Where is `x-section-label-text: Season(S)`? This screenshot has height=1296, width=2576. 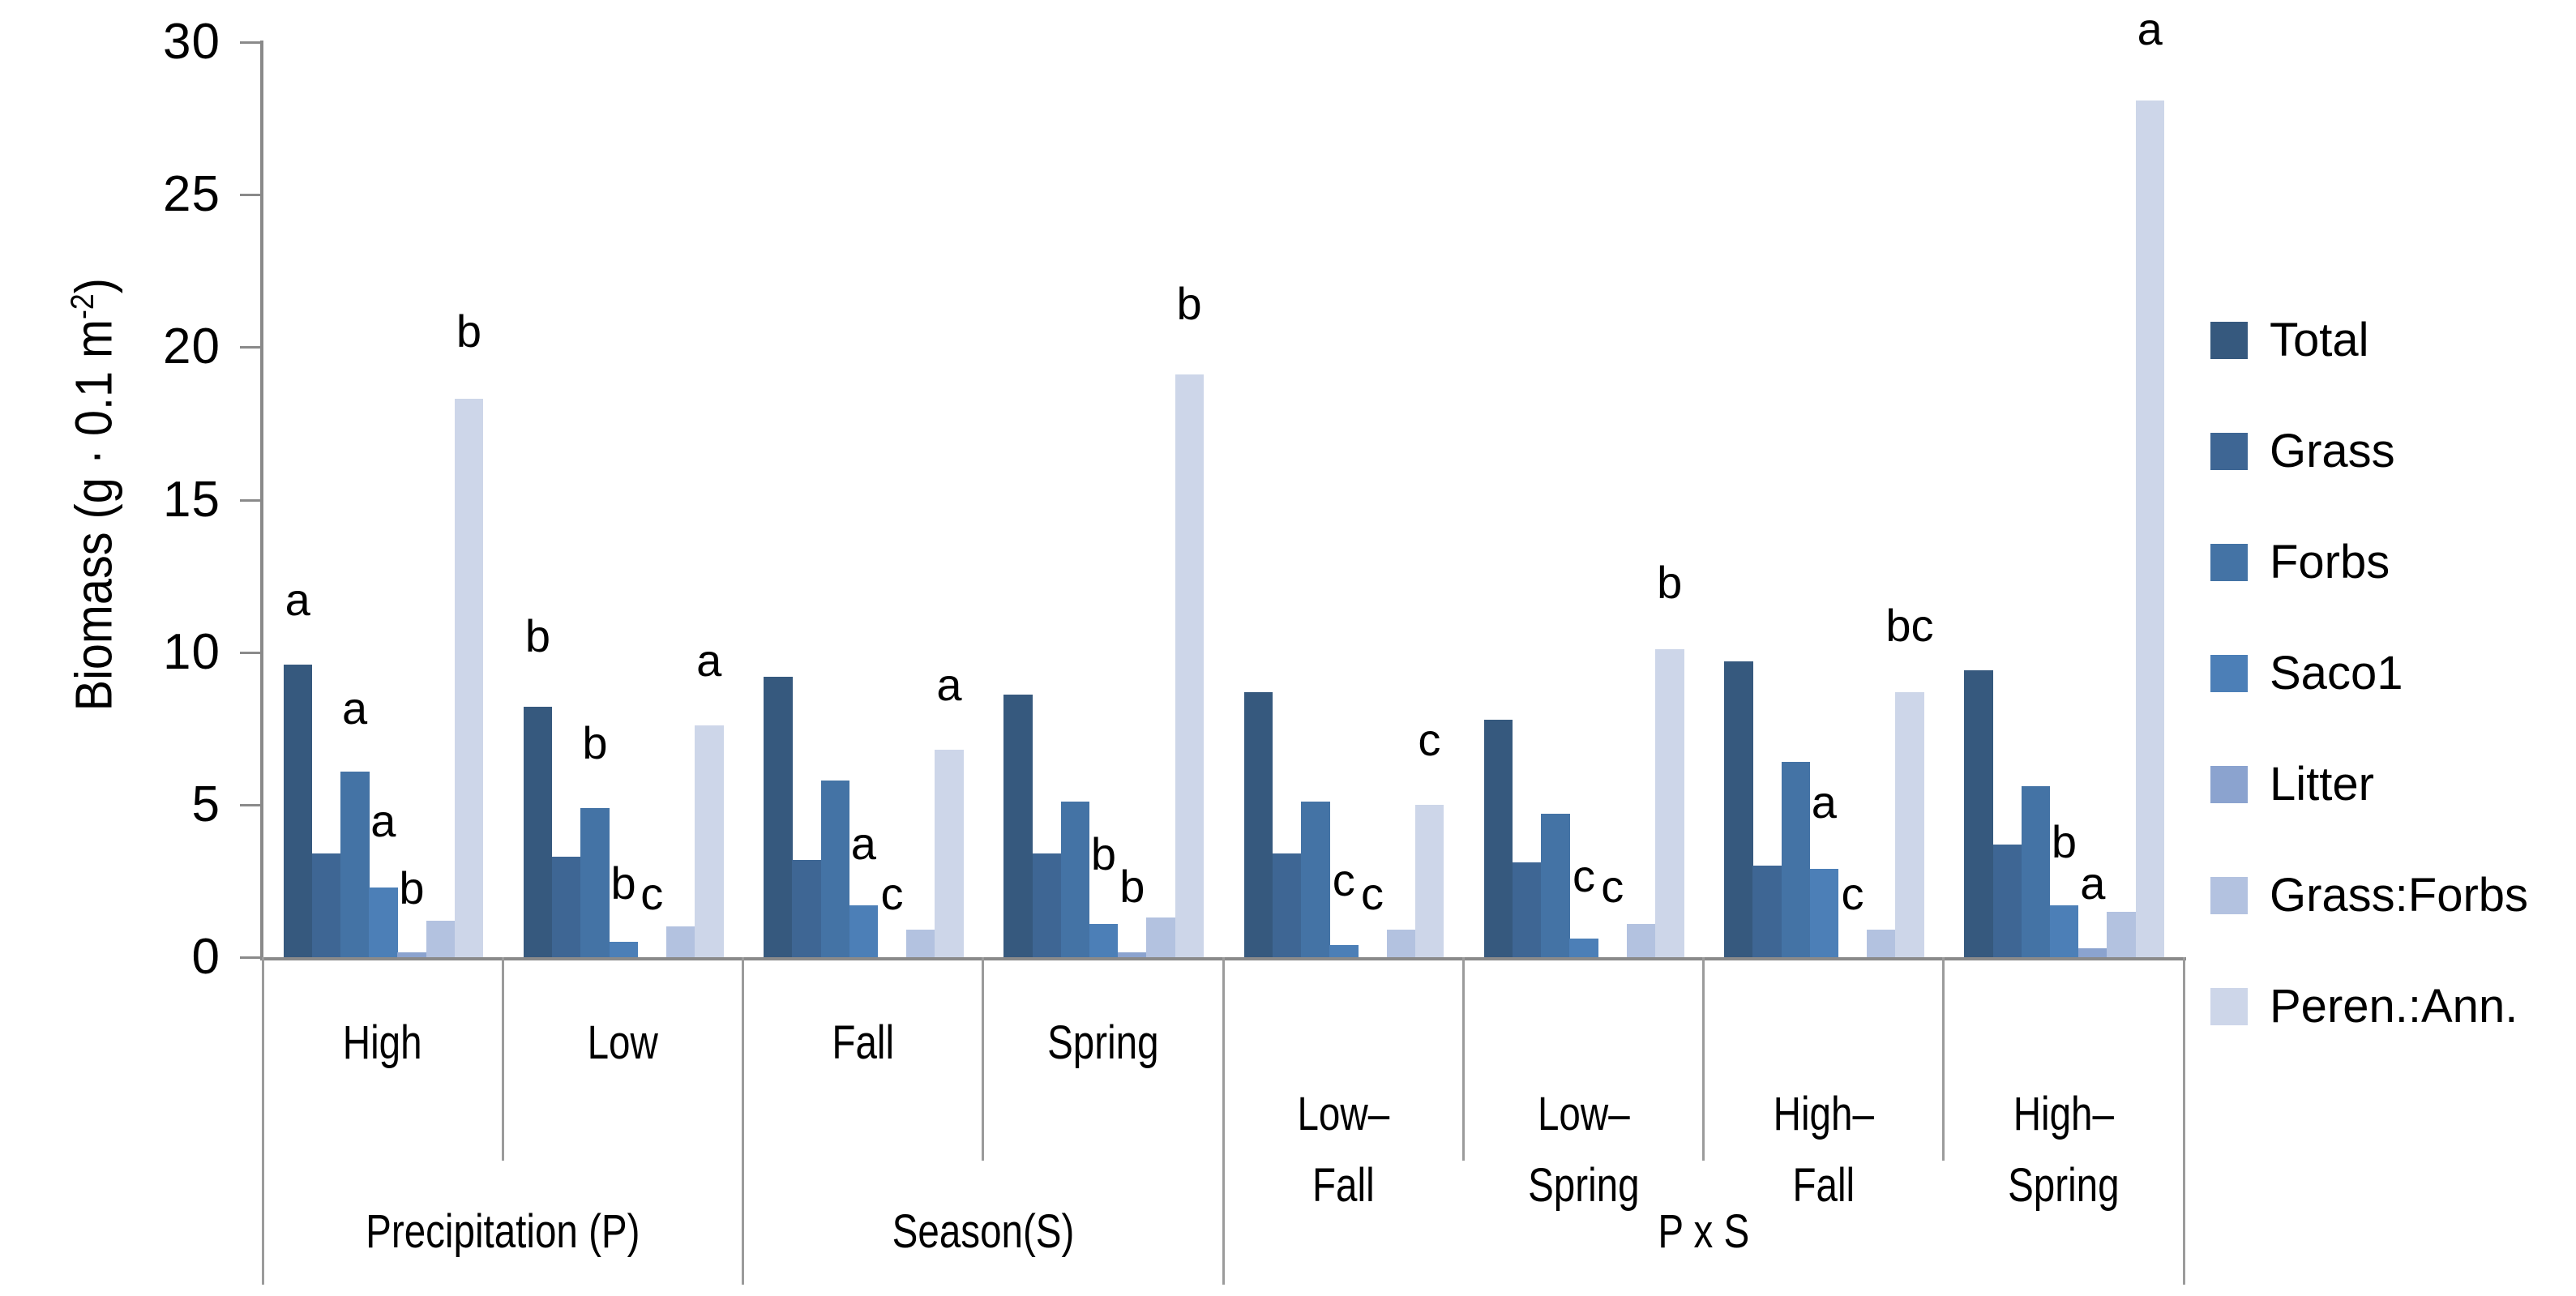
x-section-label-text: Season(S) is located at coordinates (983, 1231).